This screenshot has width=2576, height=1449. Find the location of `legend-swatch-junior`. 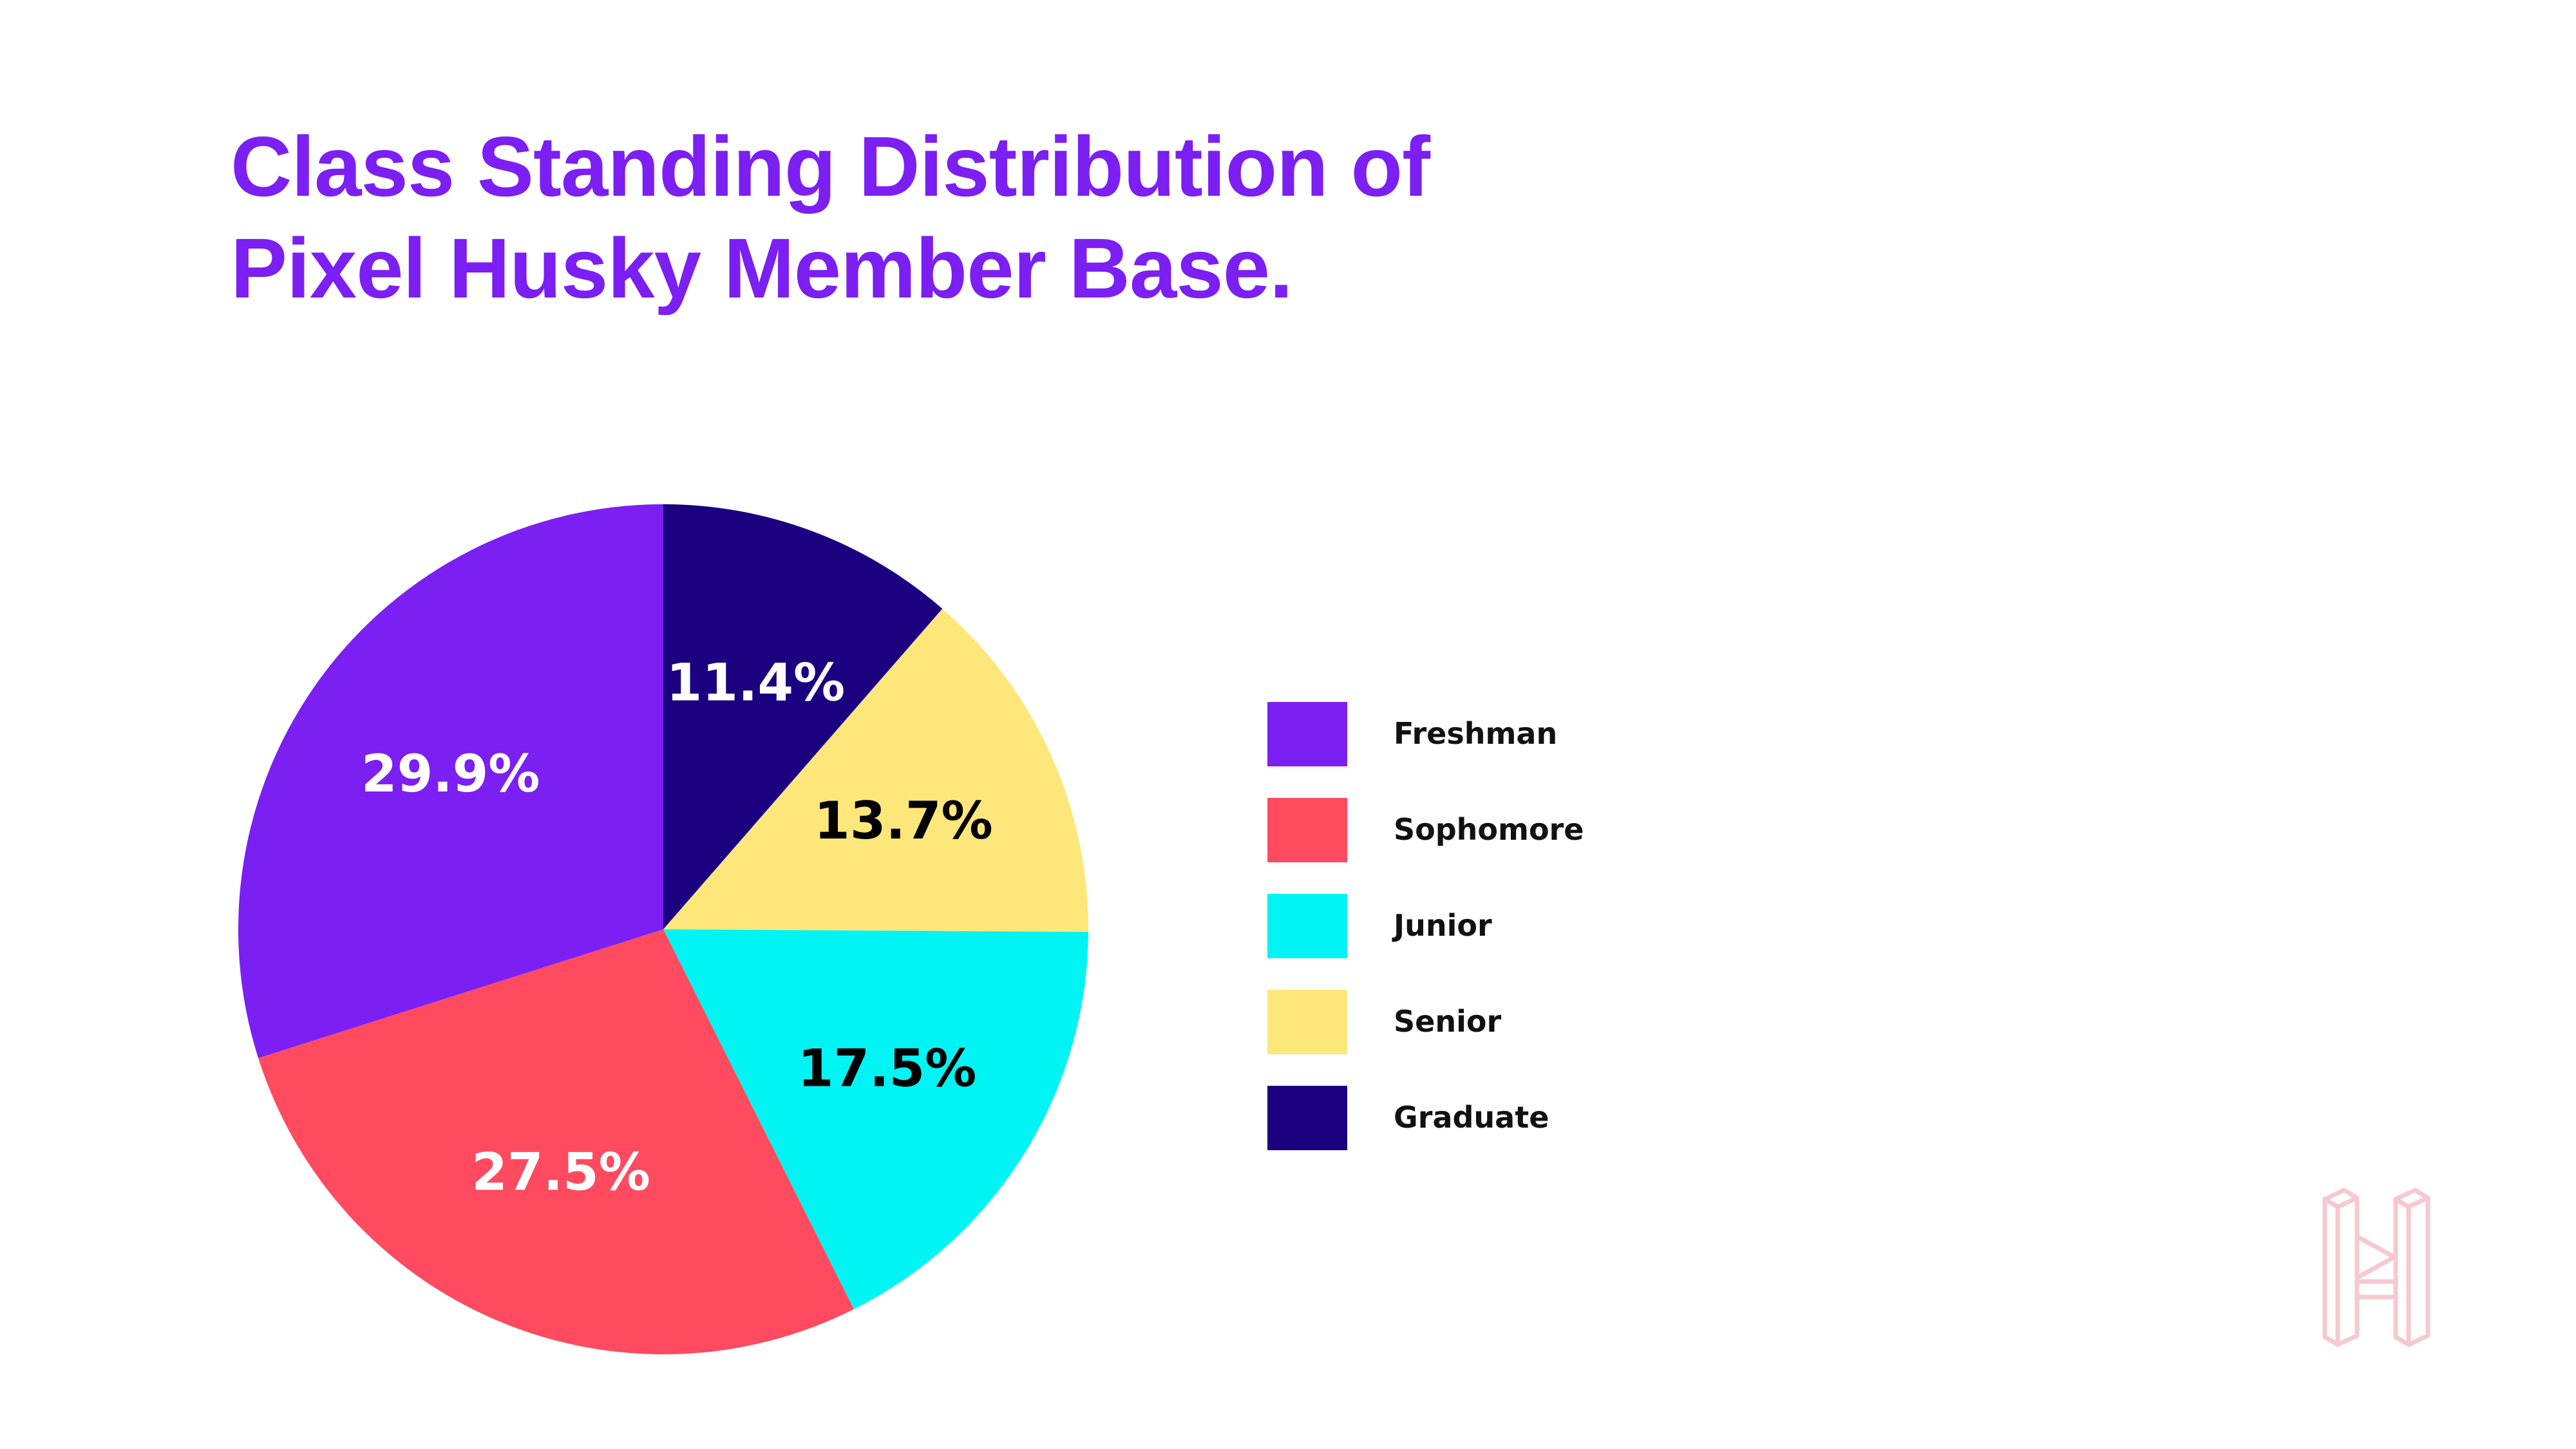

legend-swatch-junior is located at coordinates (1307, 926).